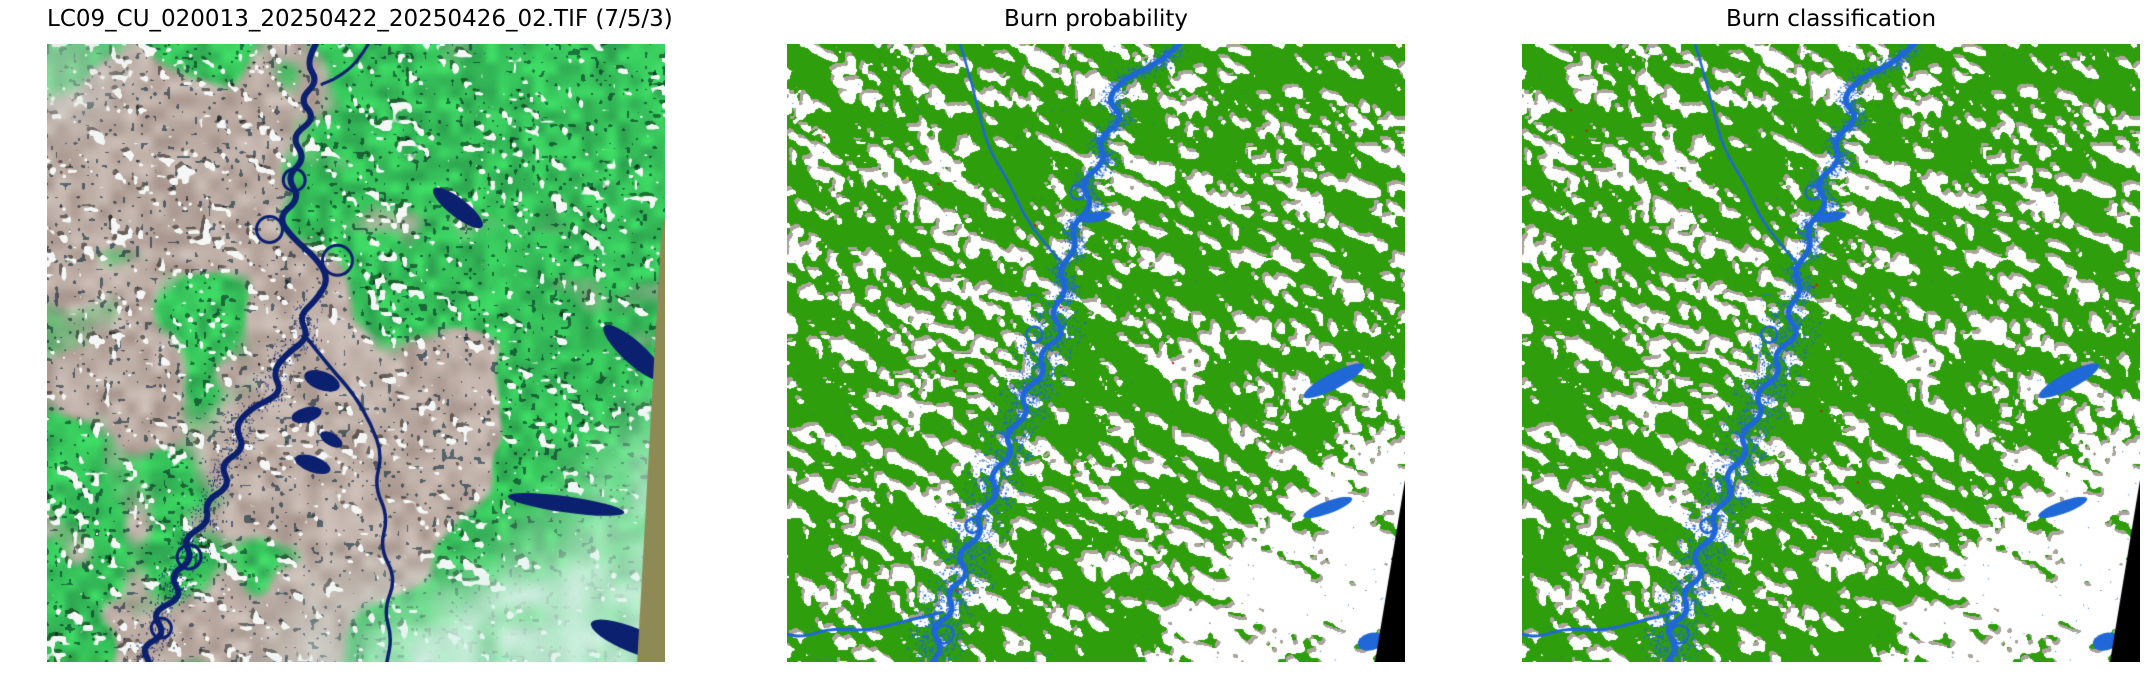 This screenshot has height=676, width=2155. What do you see at coordinates (1831, 19) in the screenshot?
I see `burn-classification-title: Burn classification` at bounding box center [1831, 19].